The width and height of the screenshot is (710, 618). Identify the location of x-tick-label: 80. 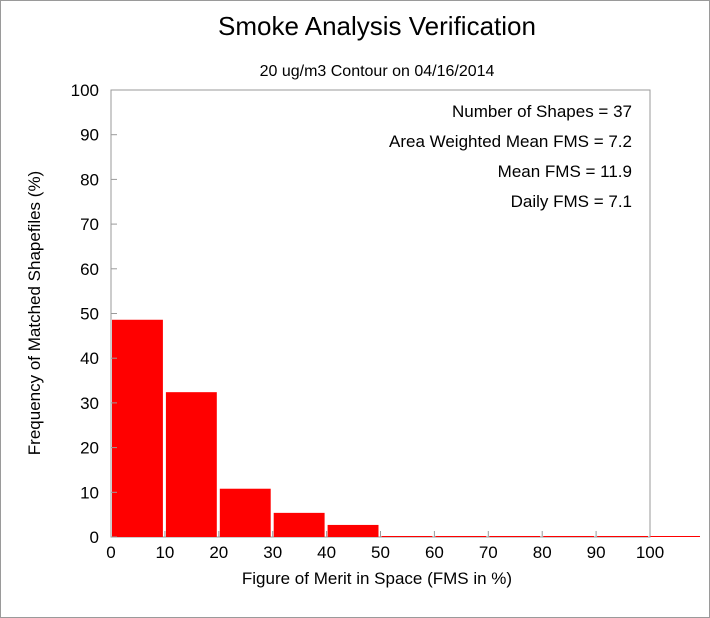
(542, 552).